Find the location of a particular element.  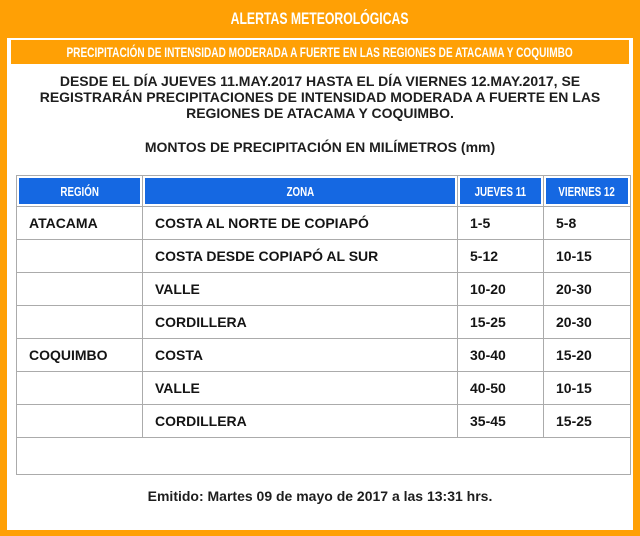

header-jueves: JUEVES 11 is located at coordinates (500, 191).